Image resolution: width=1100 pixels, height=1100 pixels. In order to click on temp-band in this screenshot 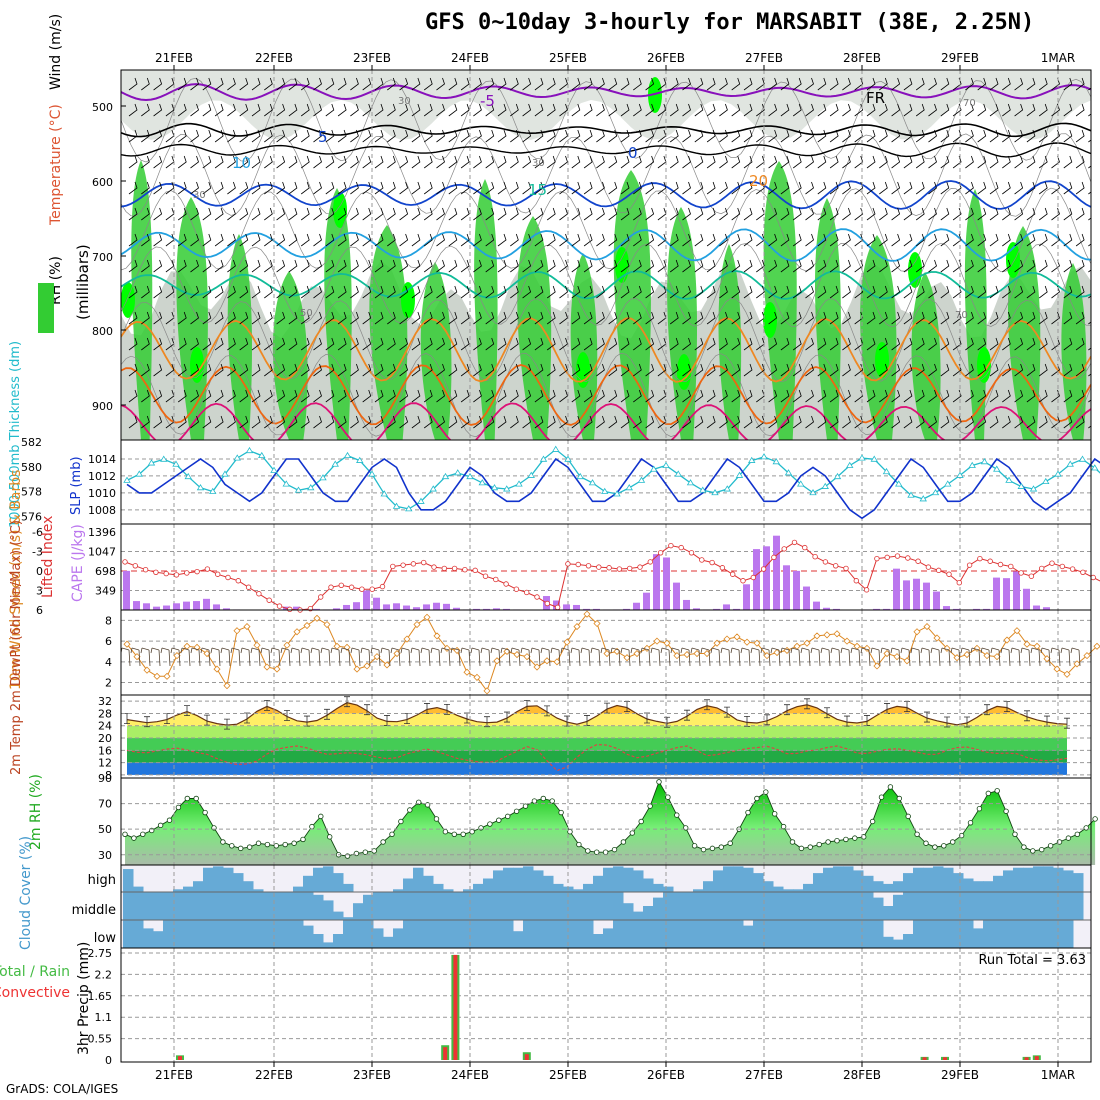, I will do `click(597, 732)`.